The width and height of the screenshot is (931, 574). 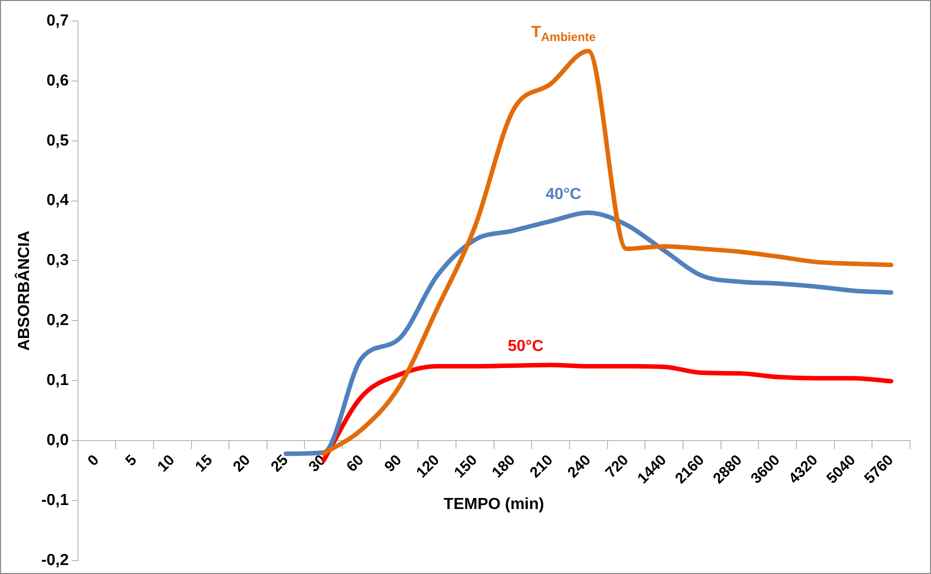 What do you see at coordinates (280, 464) in the screenshot?
I see `x-tick-label: 25` at bounding box center [280, 464].